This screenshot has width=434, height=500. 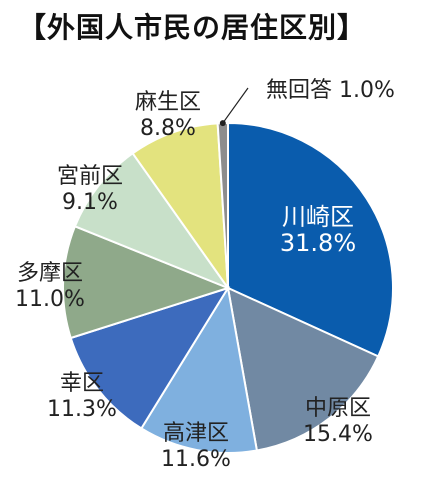 What do you see at coordinates (338, 421) in the screenshot?
I see `slice-label-1: 中原区 15.4%` at bounding box center [338, 421].